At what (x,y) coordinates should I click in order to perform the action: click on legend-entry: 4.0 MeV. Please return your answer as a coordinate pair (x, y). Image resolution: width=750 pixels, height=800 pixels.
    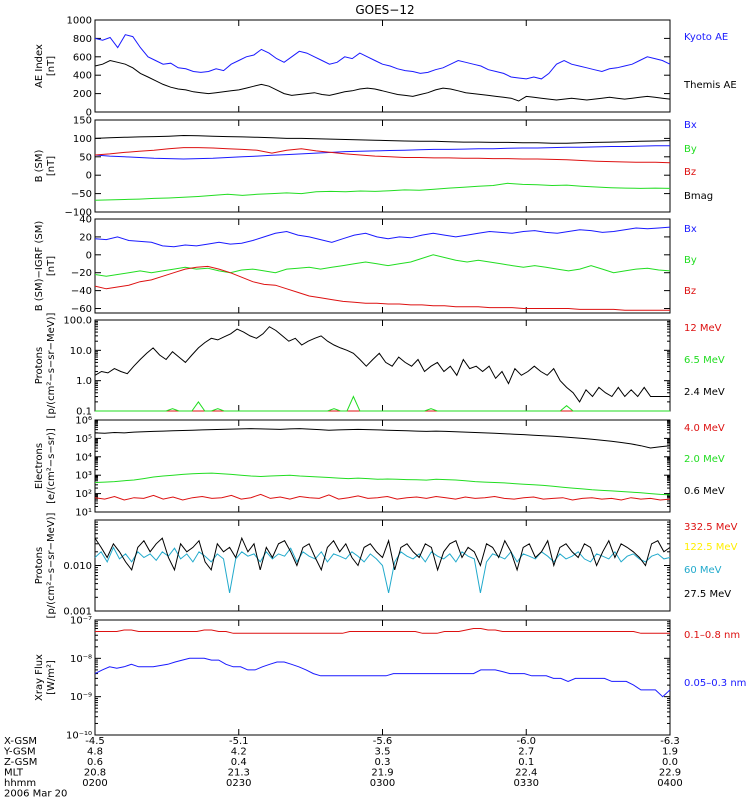
    Looking at the image, I should click on (704, 428).